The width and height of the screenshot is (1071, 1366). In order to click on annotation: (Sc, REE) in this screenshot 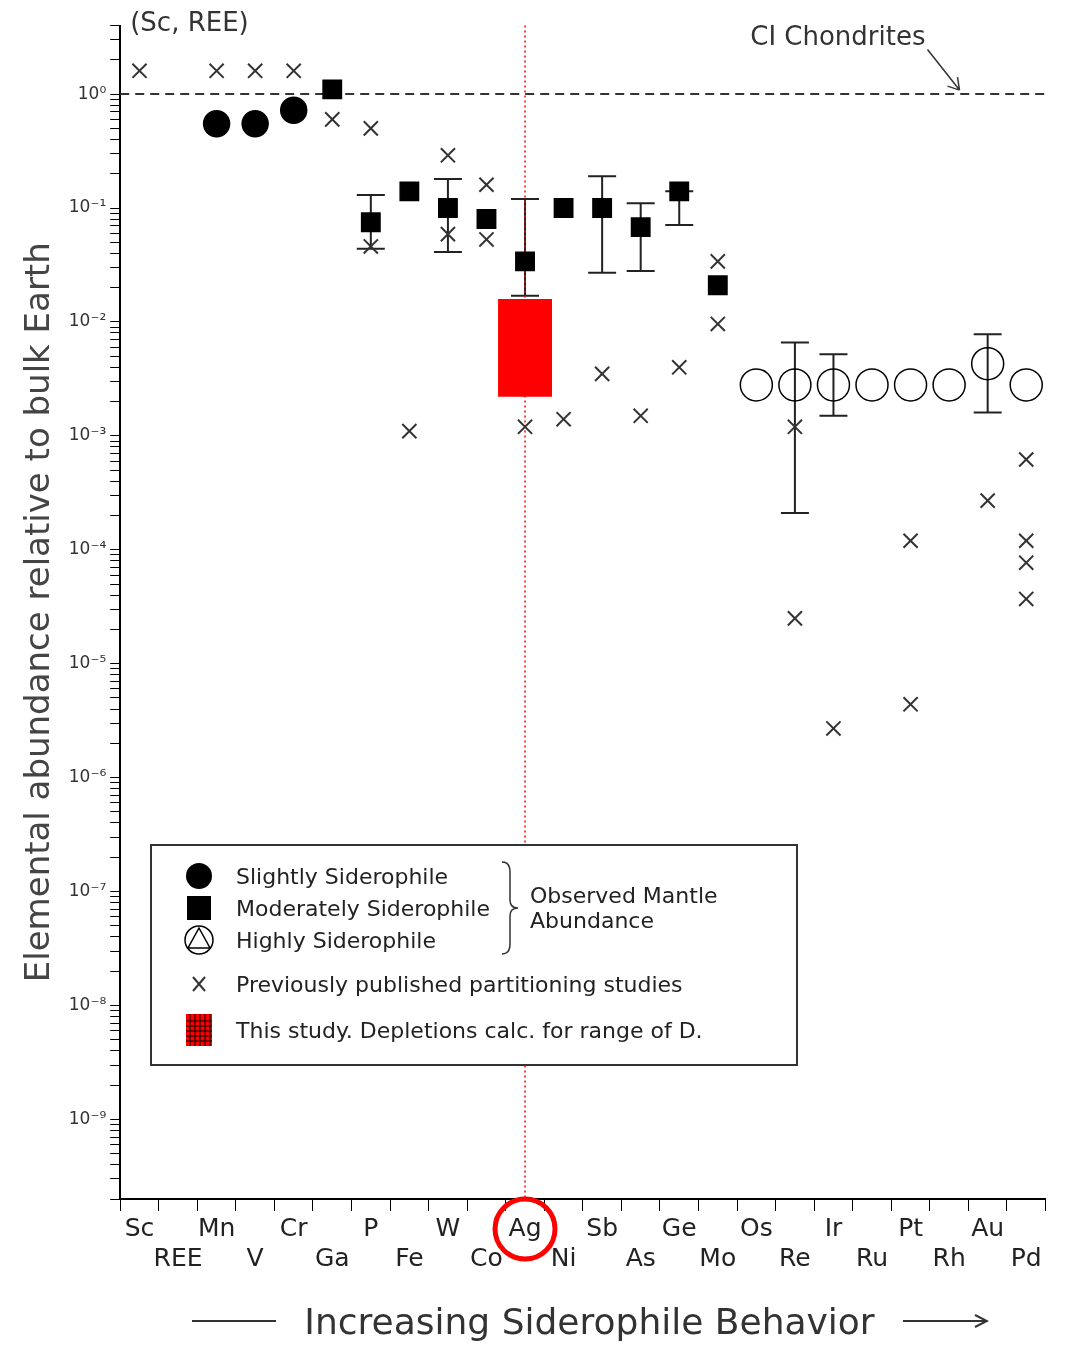, I will do `click(189, 22)`.